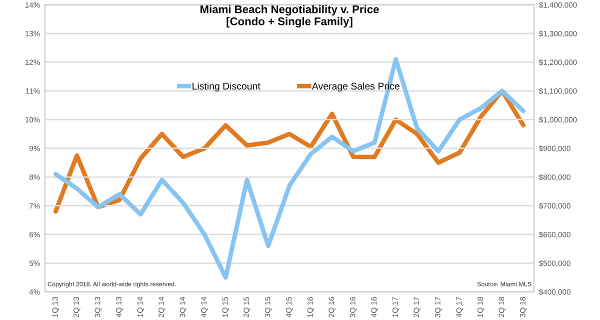 The width and height of the screenshot is (600, 320). What do you see at coordinates (356, 87) in the screenshot?
I see `legend-label: Average Sales Price` at bounding box center [356, 87].